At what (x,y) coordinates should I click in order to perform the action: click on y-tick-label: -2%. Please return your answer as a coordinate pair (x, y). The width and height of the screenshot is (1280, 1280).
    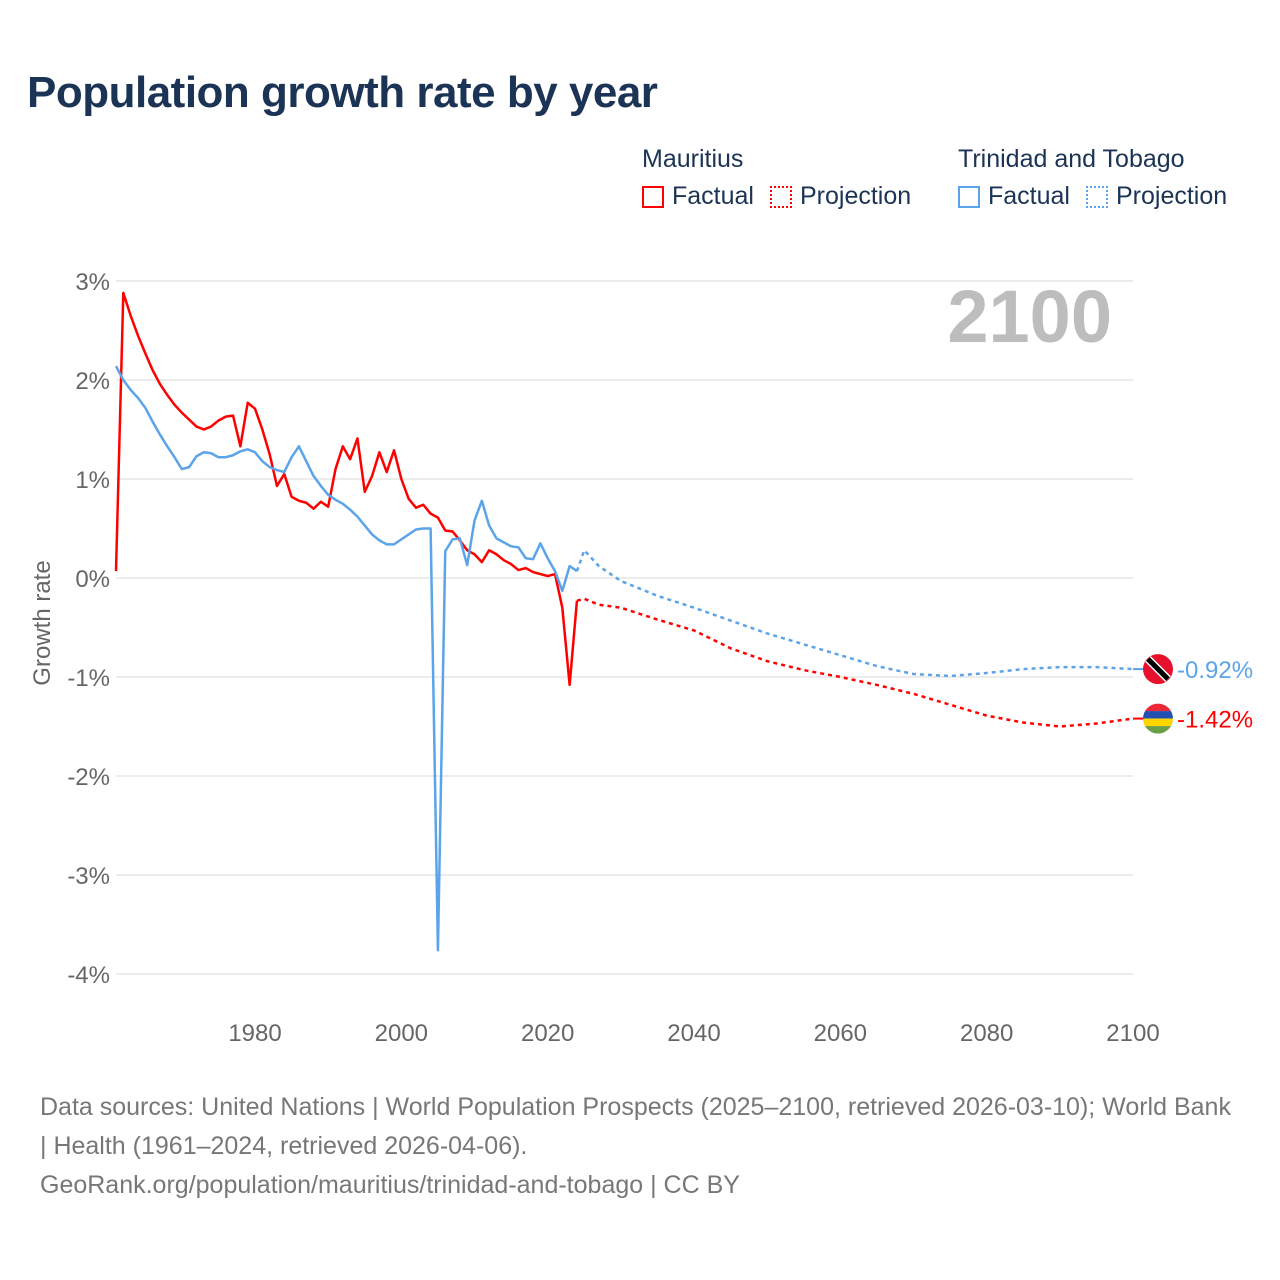
    Looking at the image, I should click on (88, 777).